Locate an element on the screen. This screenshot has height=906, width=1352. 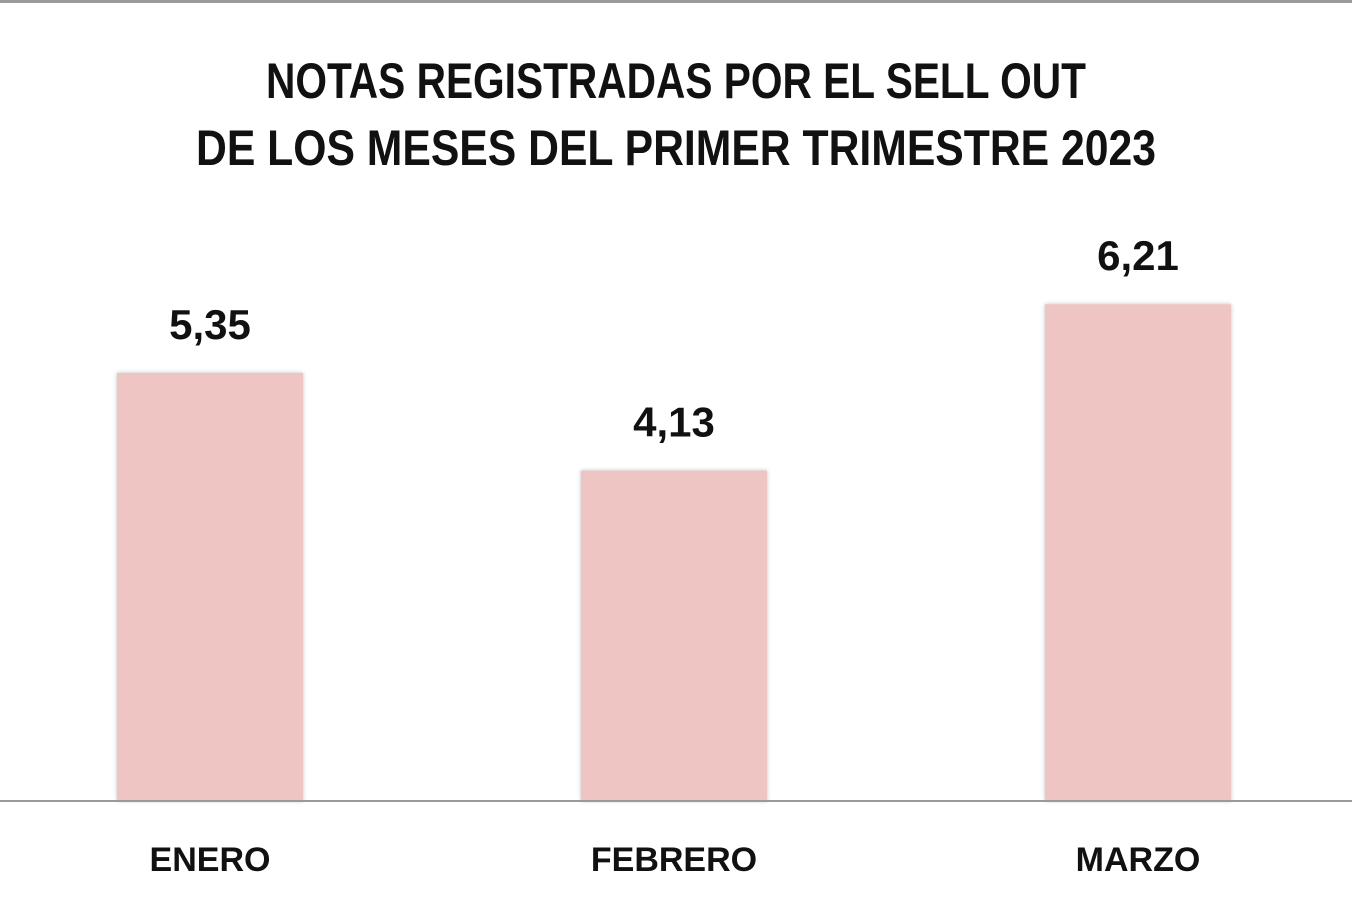
category-label-enero: ENERO is located at coordinates (210, 860).